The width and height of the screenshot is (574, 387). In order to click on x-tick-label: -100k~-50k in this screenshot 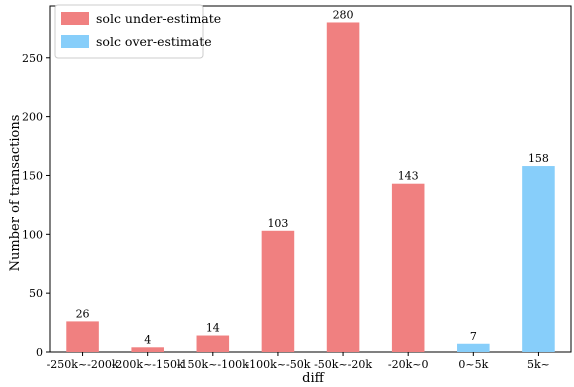, I will do `click(277, 364)`.